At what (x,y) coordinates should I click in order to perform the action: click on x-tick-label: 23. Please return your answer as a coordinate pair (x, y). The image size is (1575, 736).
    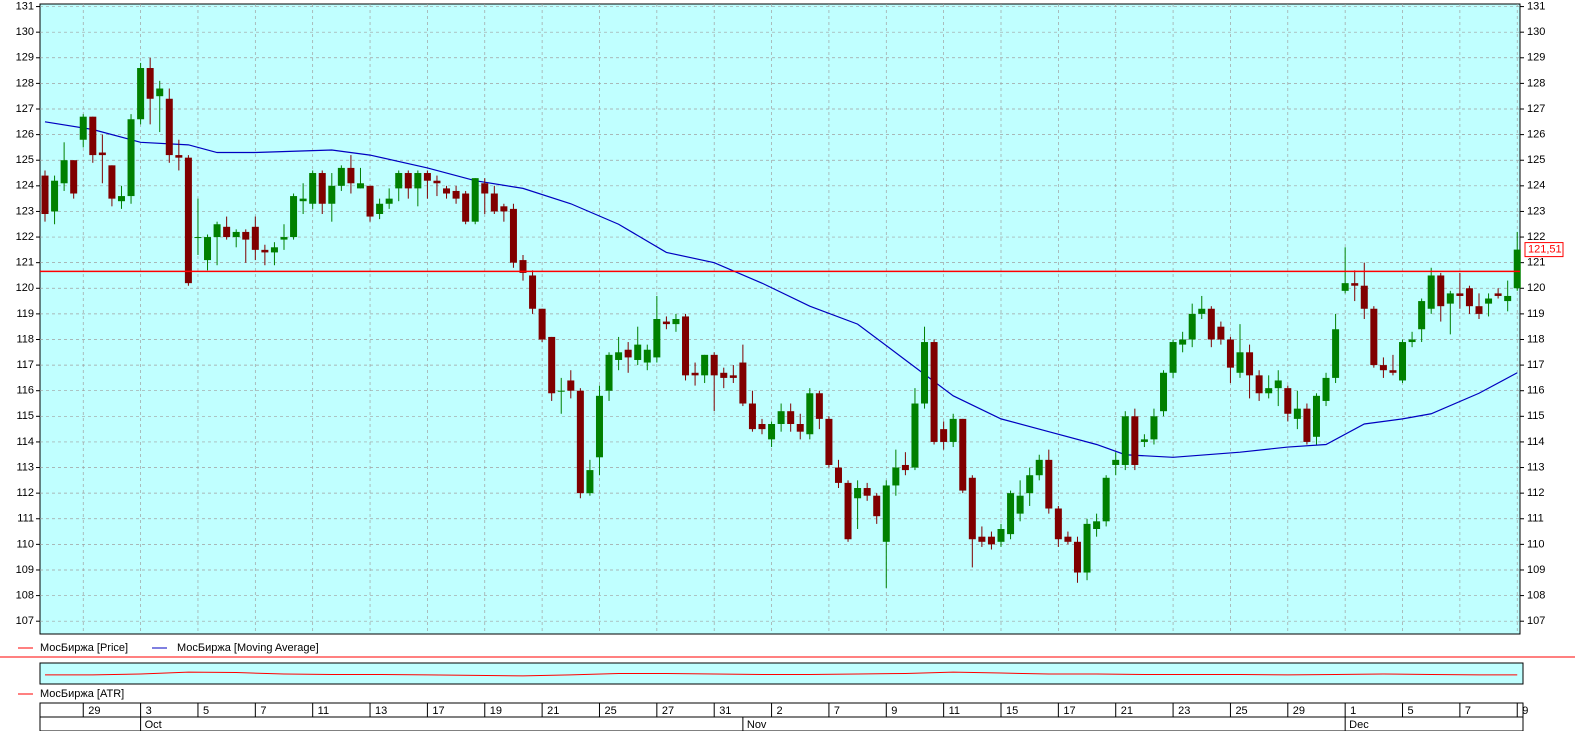
    Looking at the image, I should click on (1184, 711).